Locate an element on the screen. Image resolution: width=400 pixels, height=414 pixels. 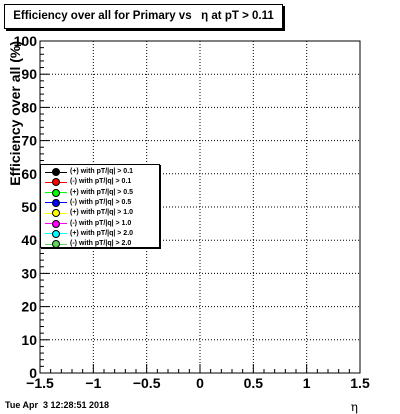
y-tick-label: 30 is located at coordinates (29, 273).